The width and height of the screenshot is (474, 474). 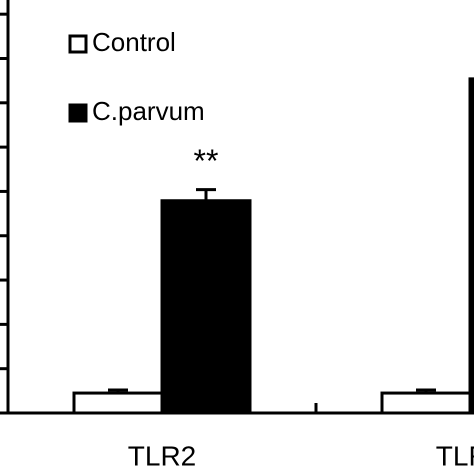 What do you see at coordinates (134, 42) in the screenshot?
I see `legend-label: Control` at bounding box center [134, 42].